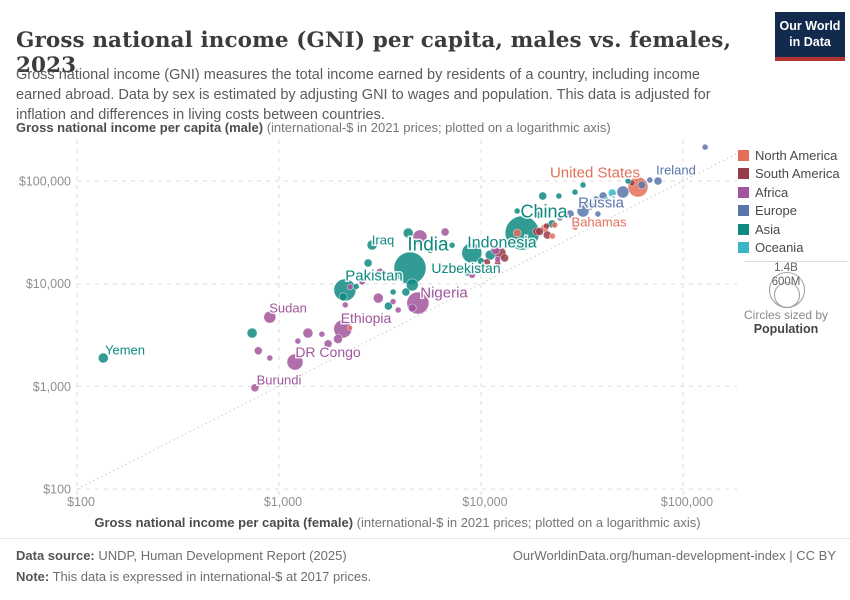 The image size is (850, 600). I want to click on legend-swatch-south_america, so click(743, 174).